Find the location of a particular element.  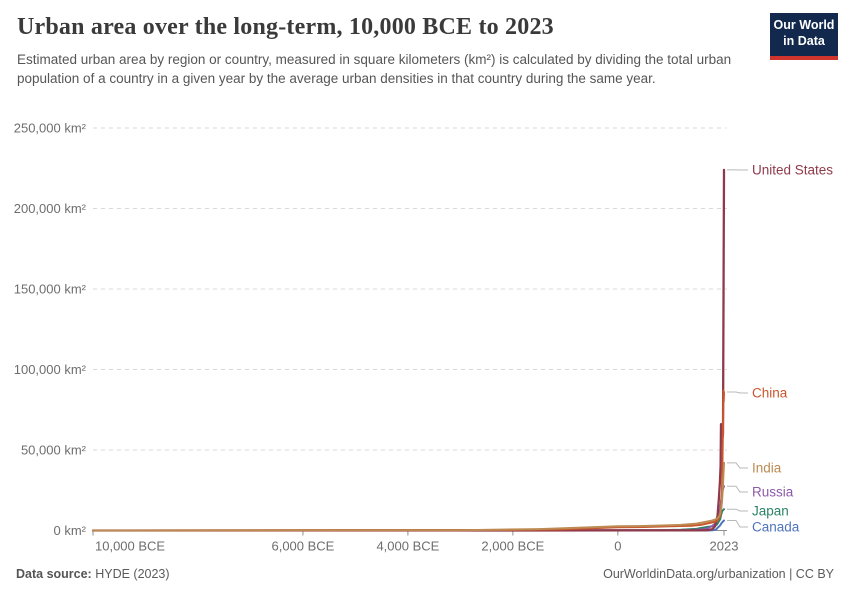

y-tick-label: 200,000 km² is located at coordinates (50, 208).